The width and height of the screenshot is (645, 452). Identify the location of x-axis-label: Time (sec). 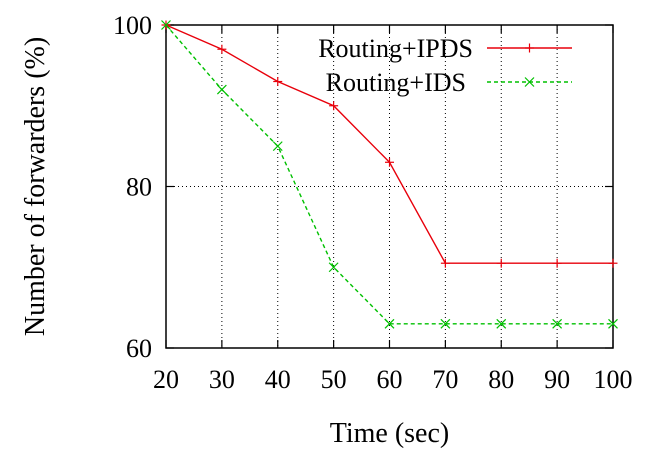
(390, 433).